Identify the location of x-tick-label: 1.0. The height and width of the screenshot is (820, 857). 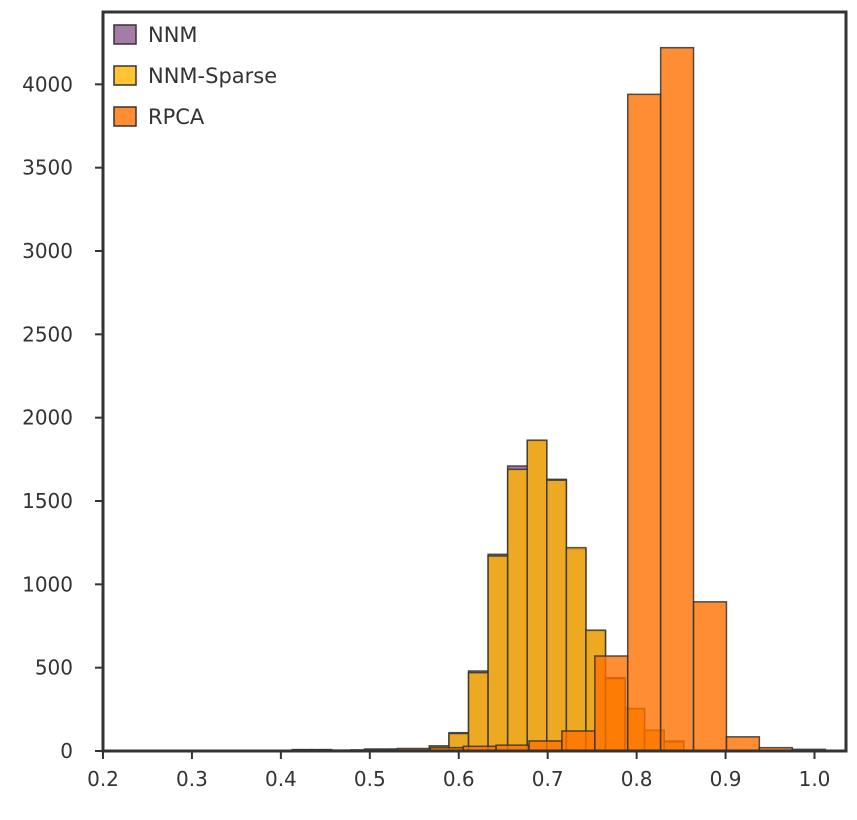
(815, 779).